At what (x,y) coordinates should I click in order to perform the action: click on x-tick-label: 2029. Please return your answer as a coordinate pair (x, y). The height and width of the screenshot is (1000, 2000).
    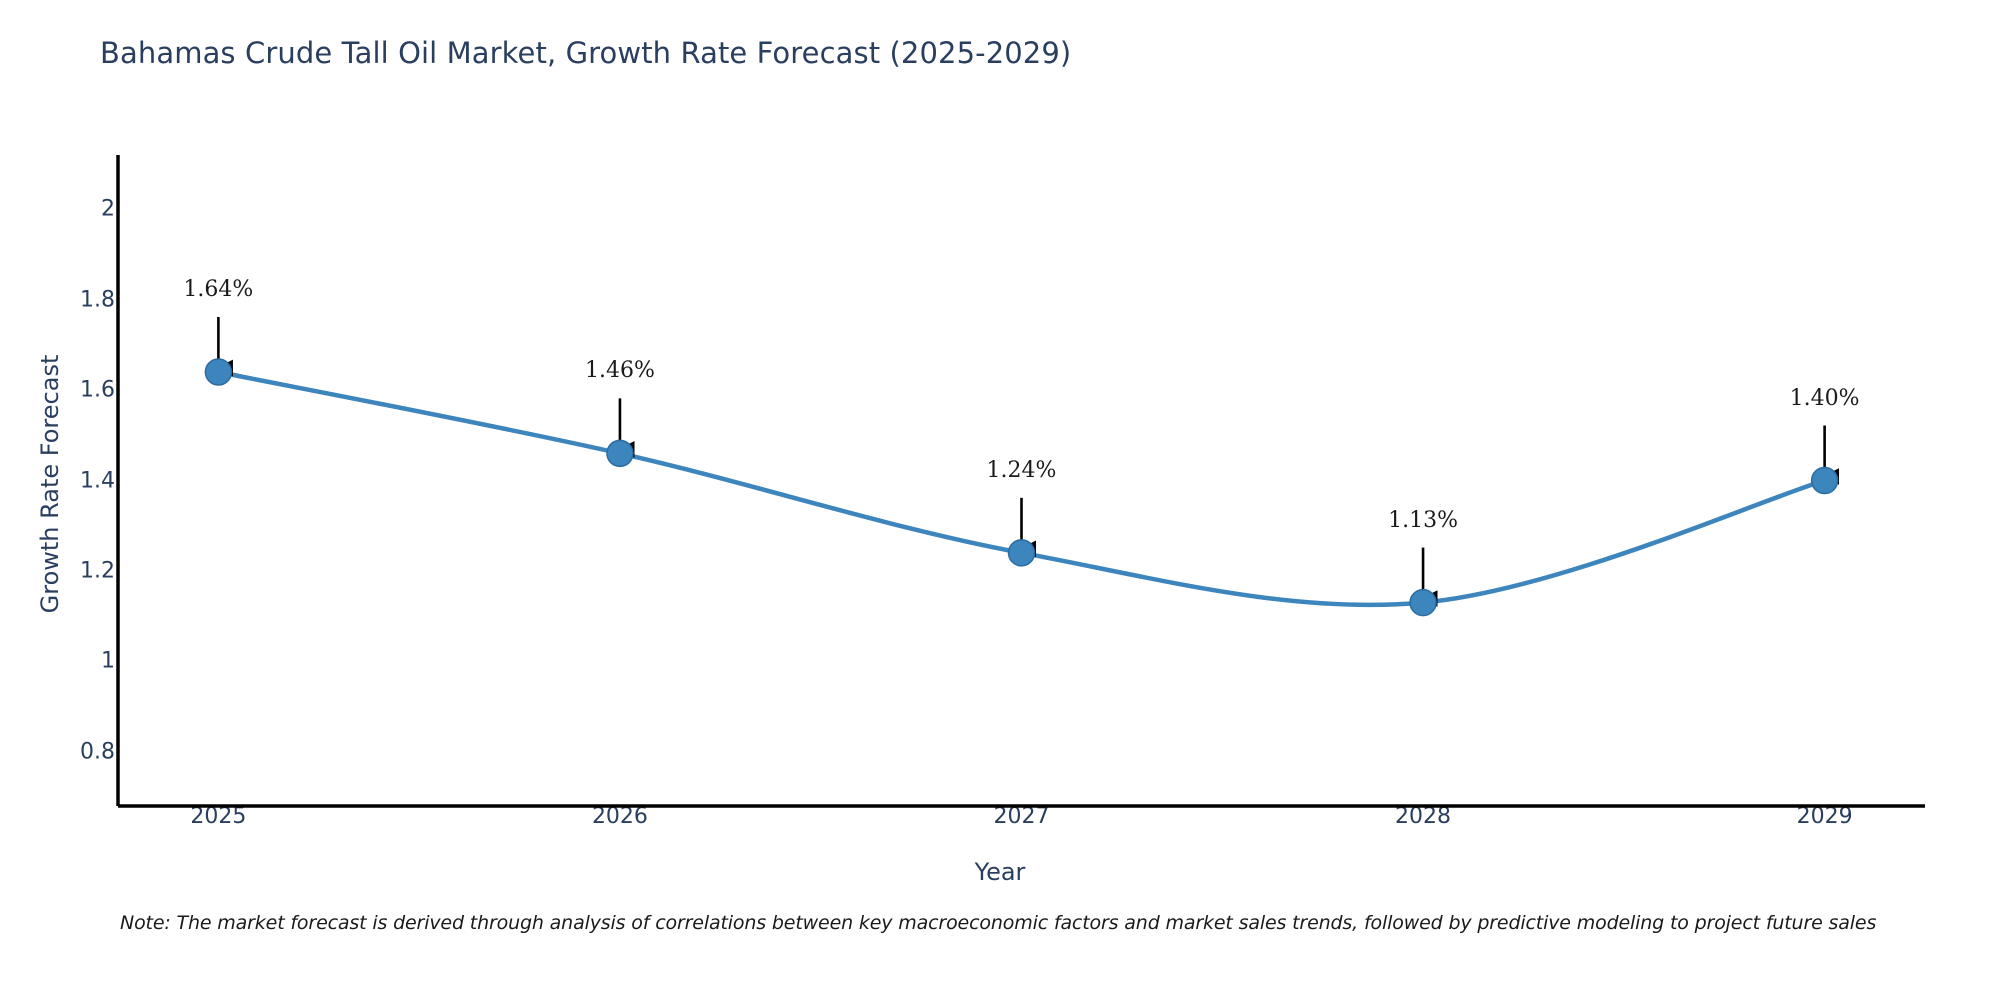
    Looking at the image, I should click on (1824, 816).